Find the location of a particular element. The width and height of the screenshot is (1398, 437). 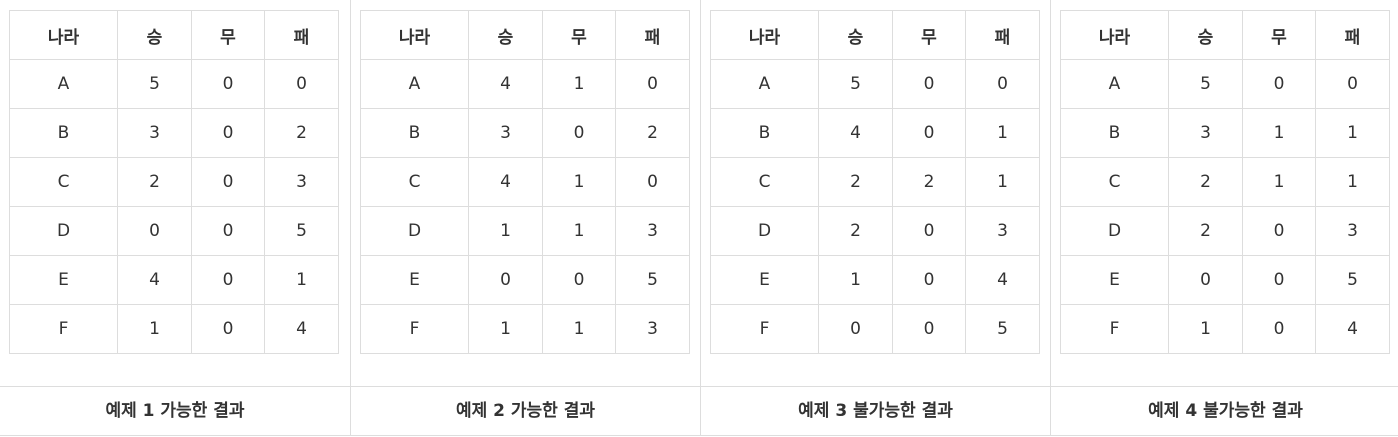

example-caption-3: 예제 3 불가능한 결과 is located at coordinates (875, 411).